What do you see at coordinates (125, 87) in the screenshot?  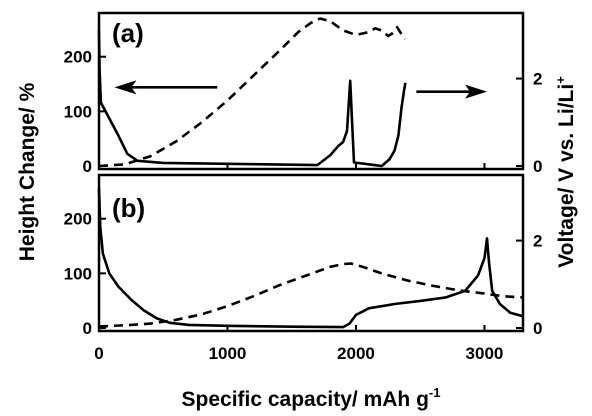 I see `arrow-left-head` at bounding box center [125, 87].